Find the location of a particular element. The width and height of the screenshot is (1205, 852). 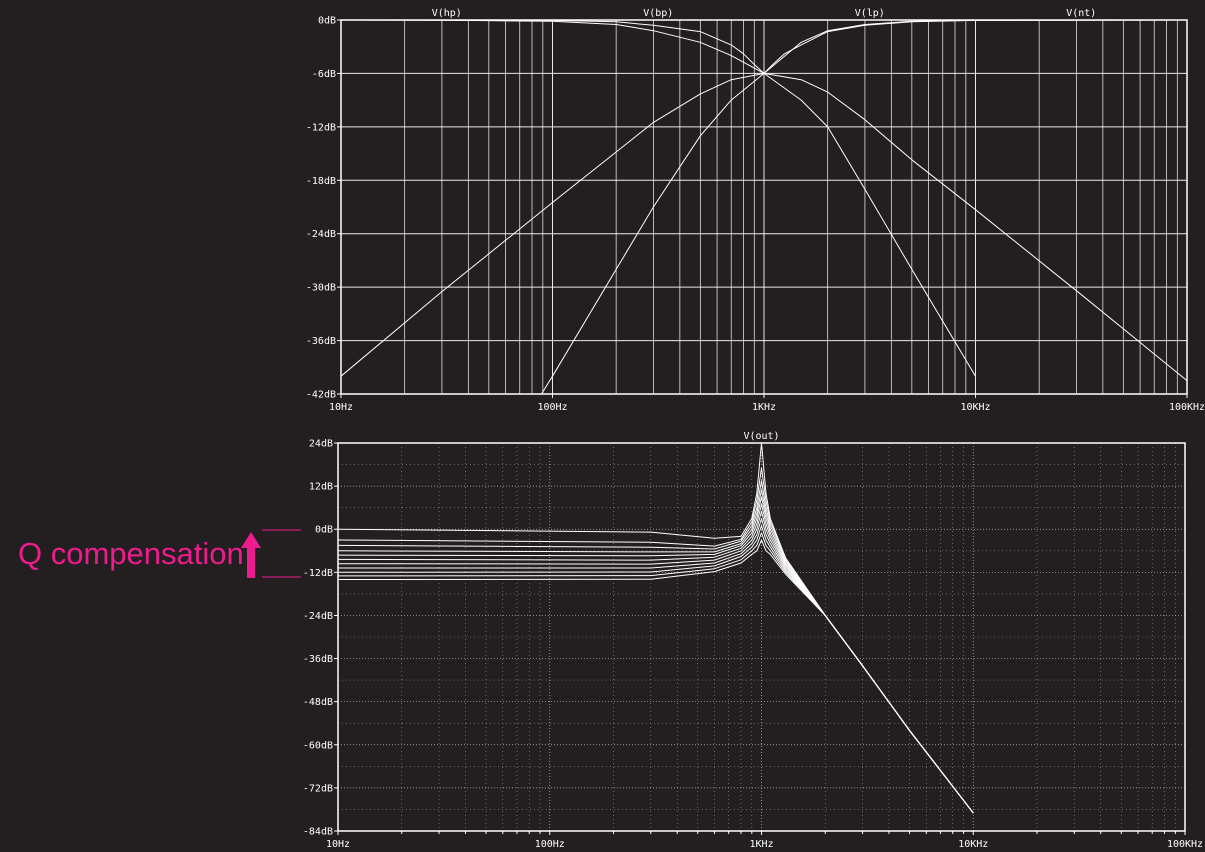

legend-label: V(hp) is located at coordinates (447, 13).